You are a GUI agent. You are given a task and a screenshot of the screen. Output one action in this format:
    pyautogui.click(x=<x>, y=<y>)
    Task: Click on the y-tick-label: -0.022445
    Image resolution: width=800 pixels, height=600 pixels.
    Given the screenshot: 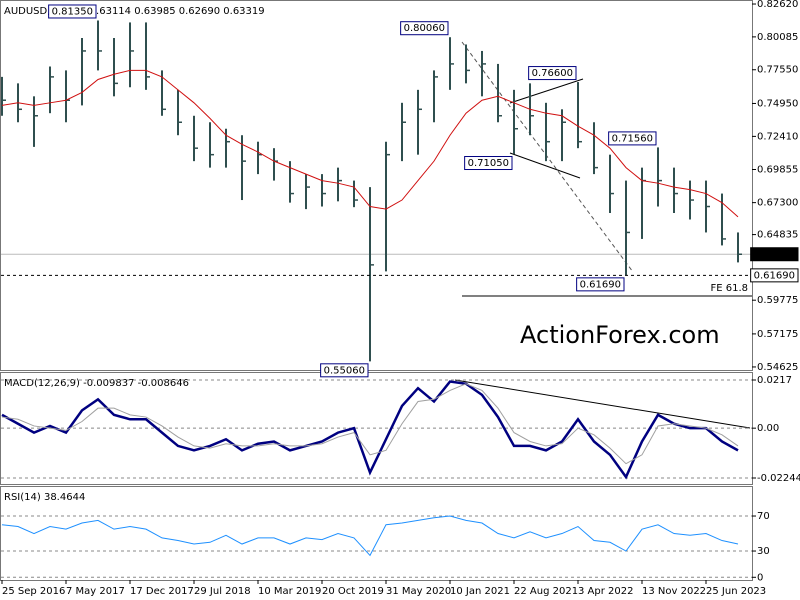 What is the action you would take?
    pyautogui.click(x=778, y=478)
    